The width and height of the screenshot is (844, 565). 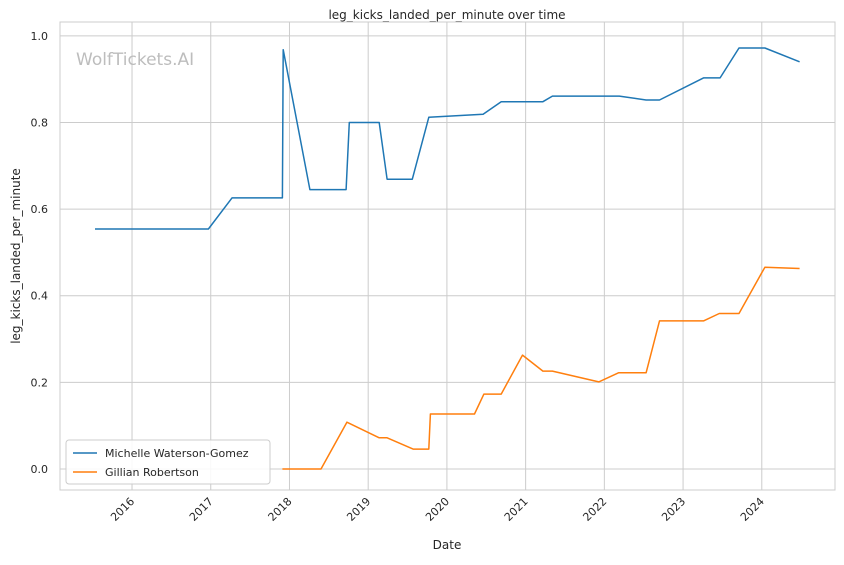 I want to click on x-tick-label: 2023, so click(x=673, y=509).